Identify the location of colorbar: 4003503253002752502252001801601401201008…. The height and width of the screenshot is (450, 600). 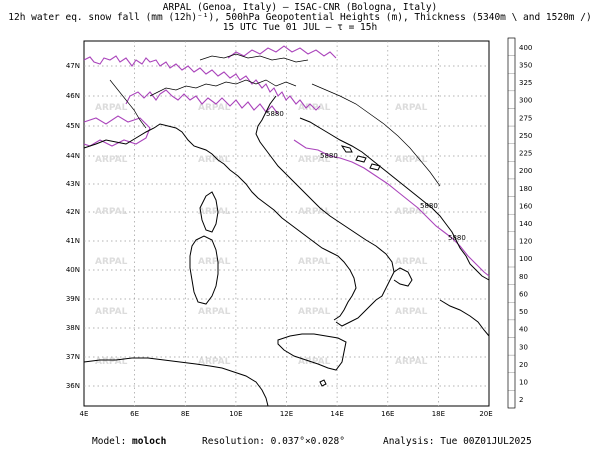
(519, 223).